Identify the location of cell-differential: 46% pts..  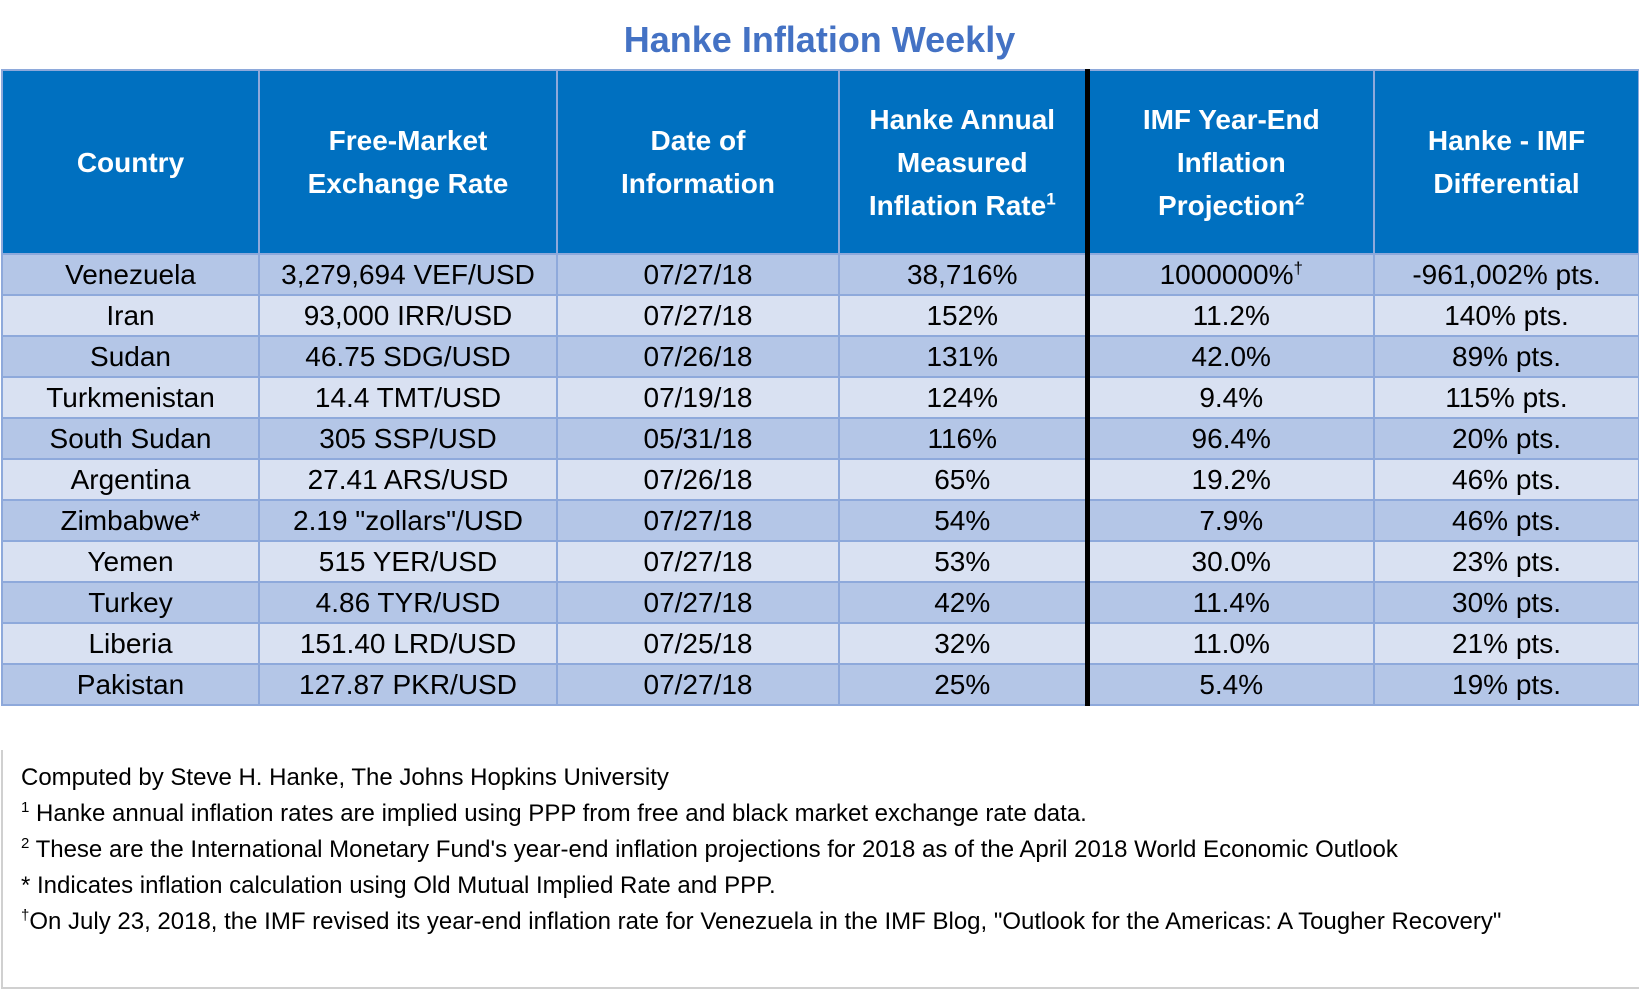
(1506, 520).